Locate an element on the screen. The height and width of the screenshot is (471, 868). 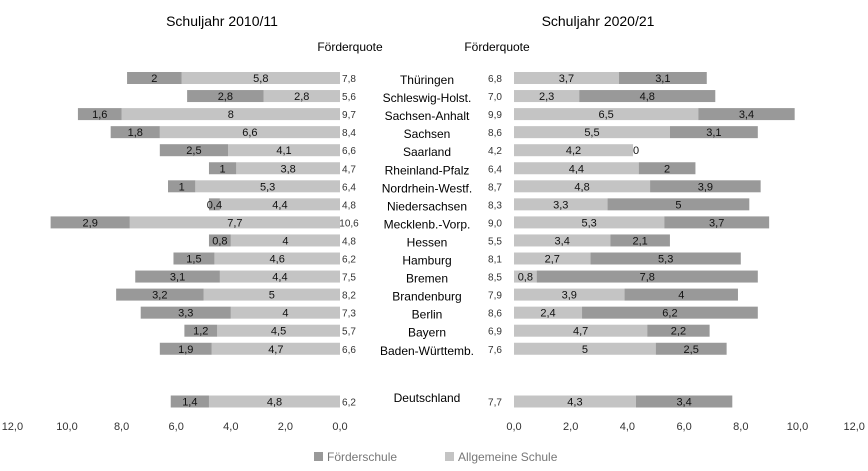
bar-2020-allgemeine-th-ringen is located at coordinates (566, 78).